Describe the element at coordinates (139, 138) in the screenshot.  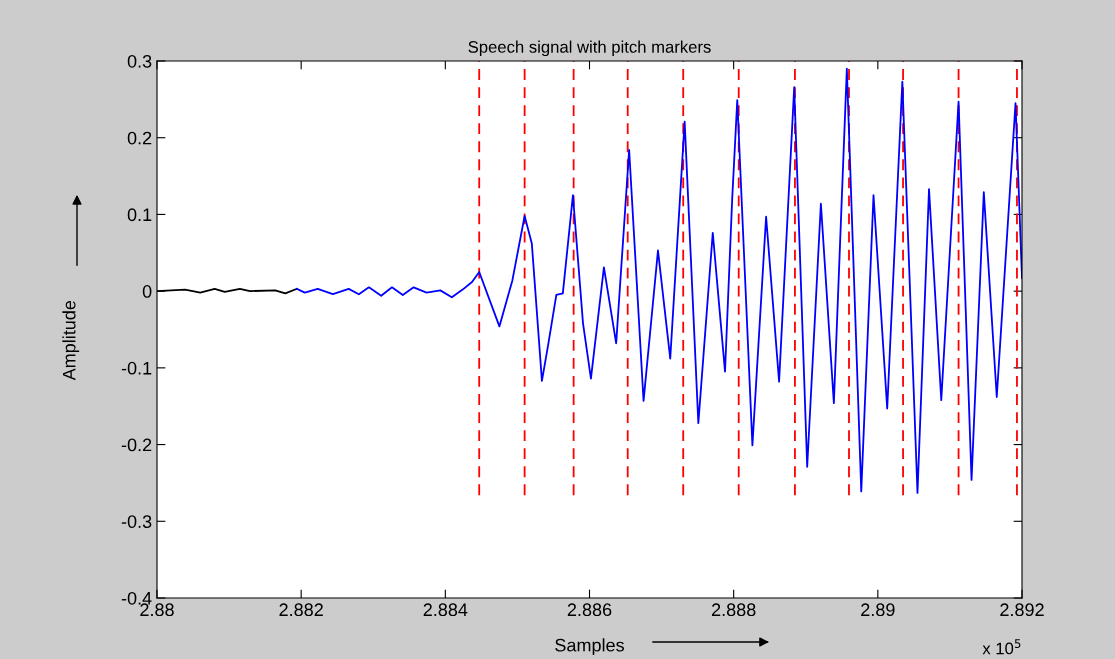
I see `y-tick-label: 0.2` at that location.